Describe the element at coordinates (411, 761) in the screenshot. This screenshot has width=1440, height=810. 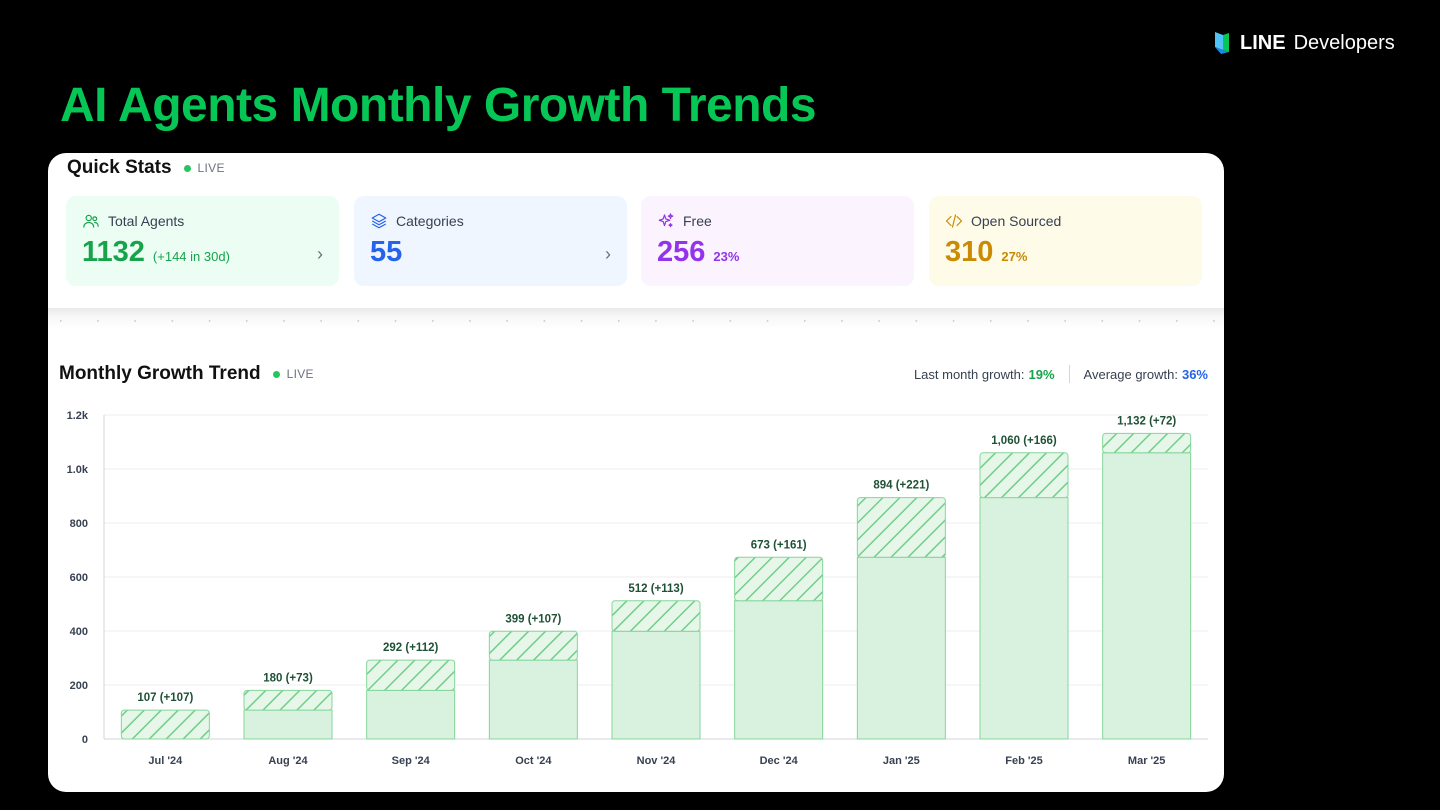
I see `x-tick-label: Sep '24` at that location.